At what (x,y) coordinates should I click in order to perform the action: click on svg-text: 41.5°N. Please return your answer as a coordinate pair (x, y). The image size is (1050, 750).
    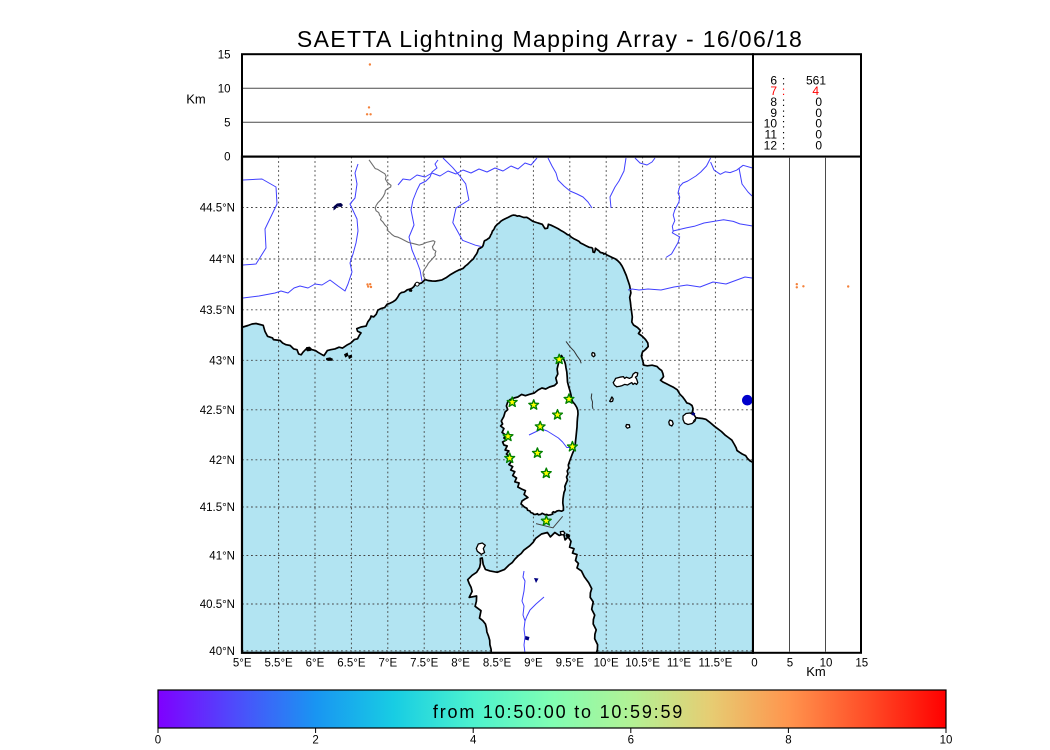
    Looking at the image, I should click on (217, 508).